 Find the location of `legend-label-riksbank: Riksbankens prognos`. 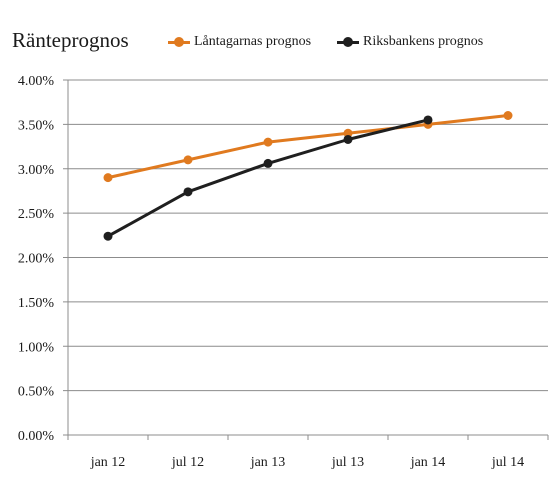

legend-label-riksbank: Riksbankens prognos is located at coordinates (423, 41).